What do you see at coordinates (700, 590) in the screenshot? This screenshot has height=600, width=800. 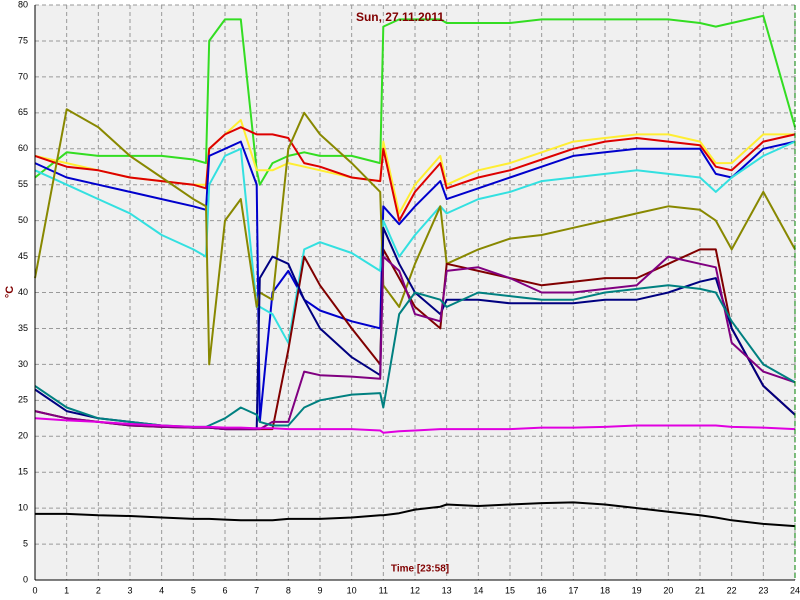 I see `x-tick-label: 21` at bounding box center [700, 590].